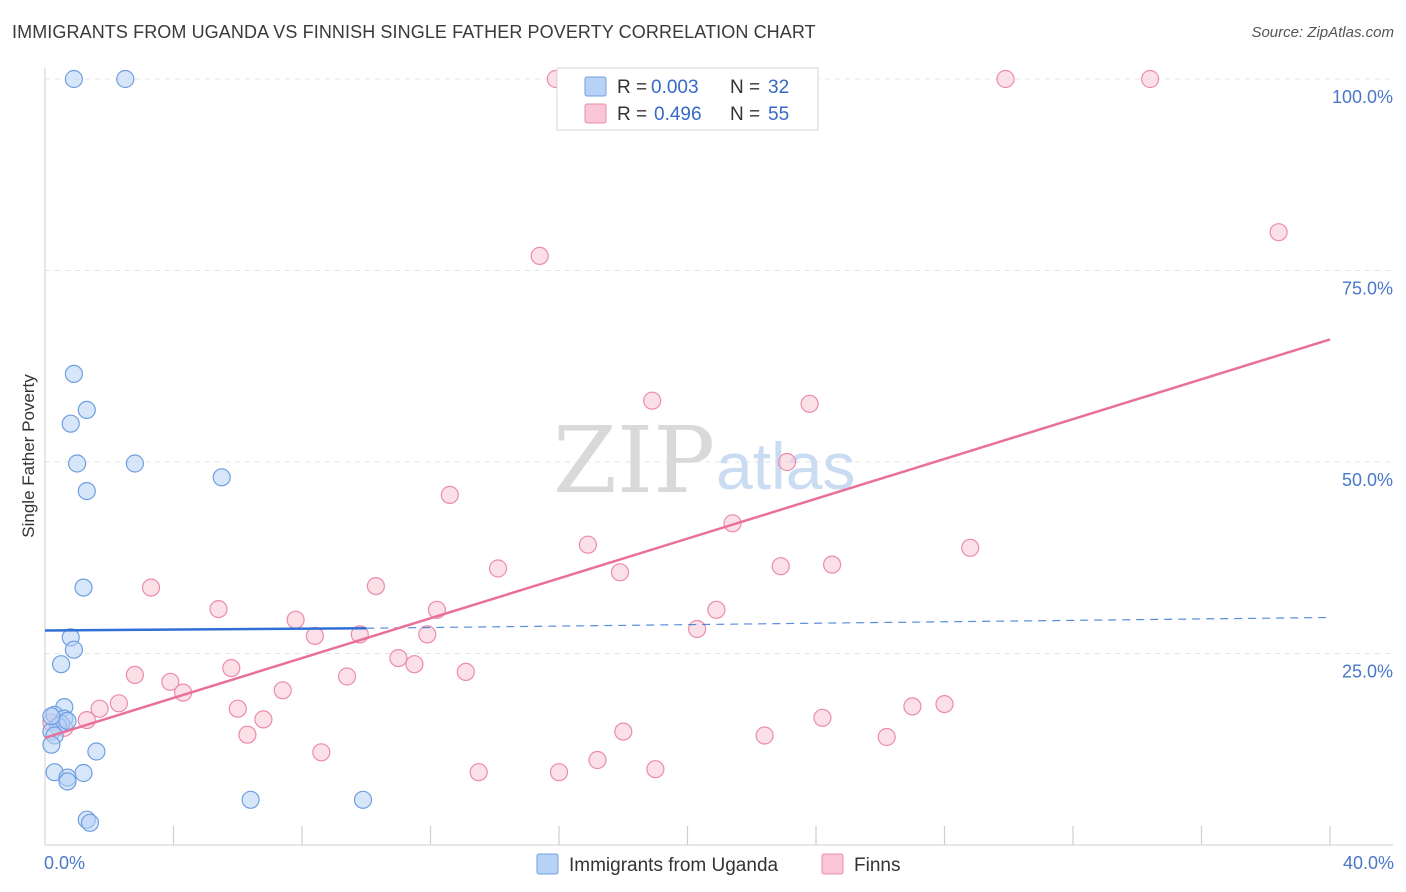 The width and height of the screenshot is (1406, 892). What do you see at coordinates (595, 86) in the screenshot?
I see `legend-swatch-uganda` at bounding box center [595, 86].